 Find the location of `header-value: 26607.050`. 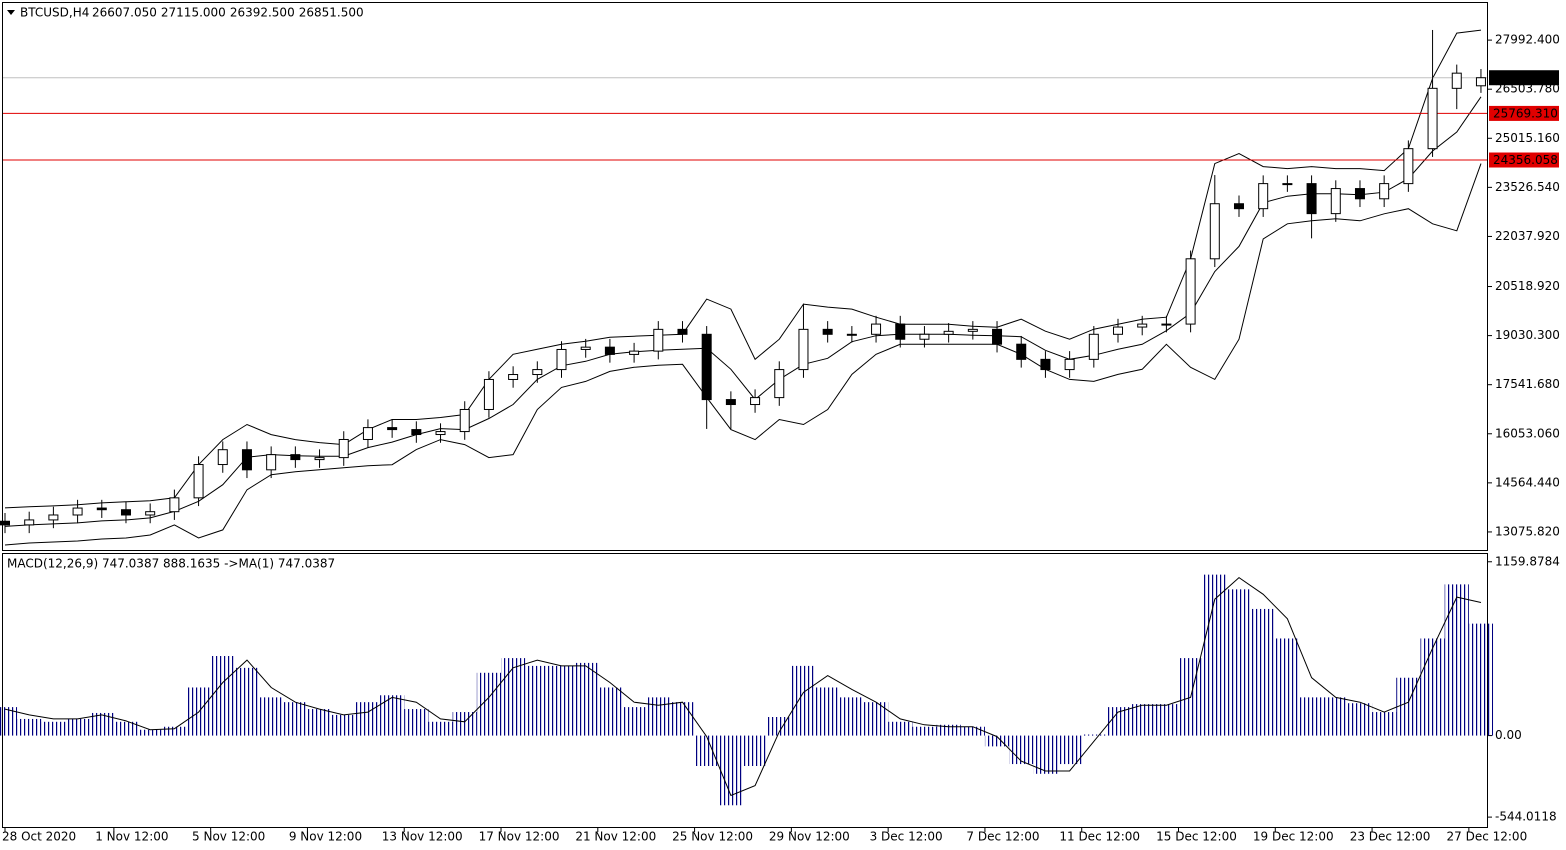

header-value: 26607.050 is located at coordinates (124, 13).